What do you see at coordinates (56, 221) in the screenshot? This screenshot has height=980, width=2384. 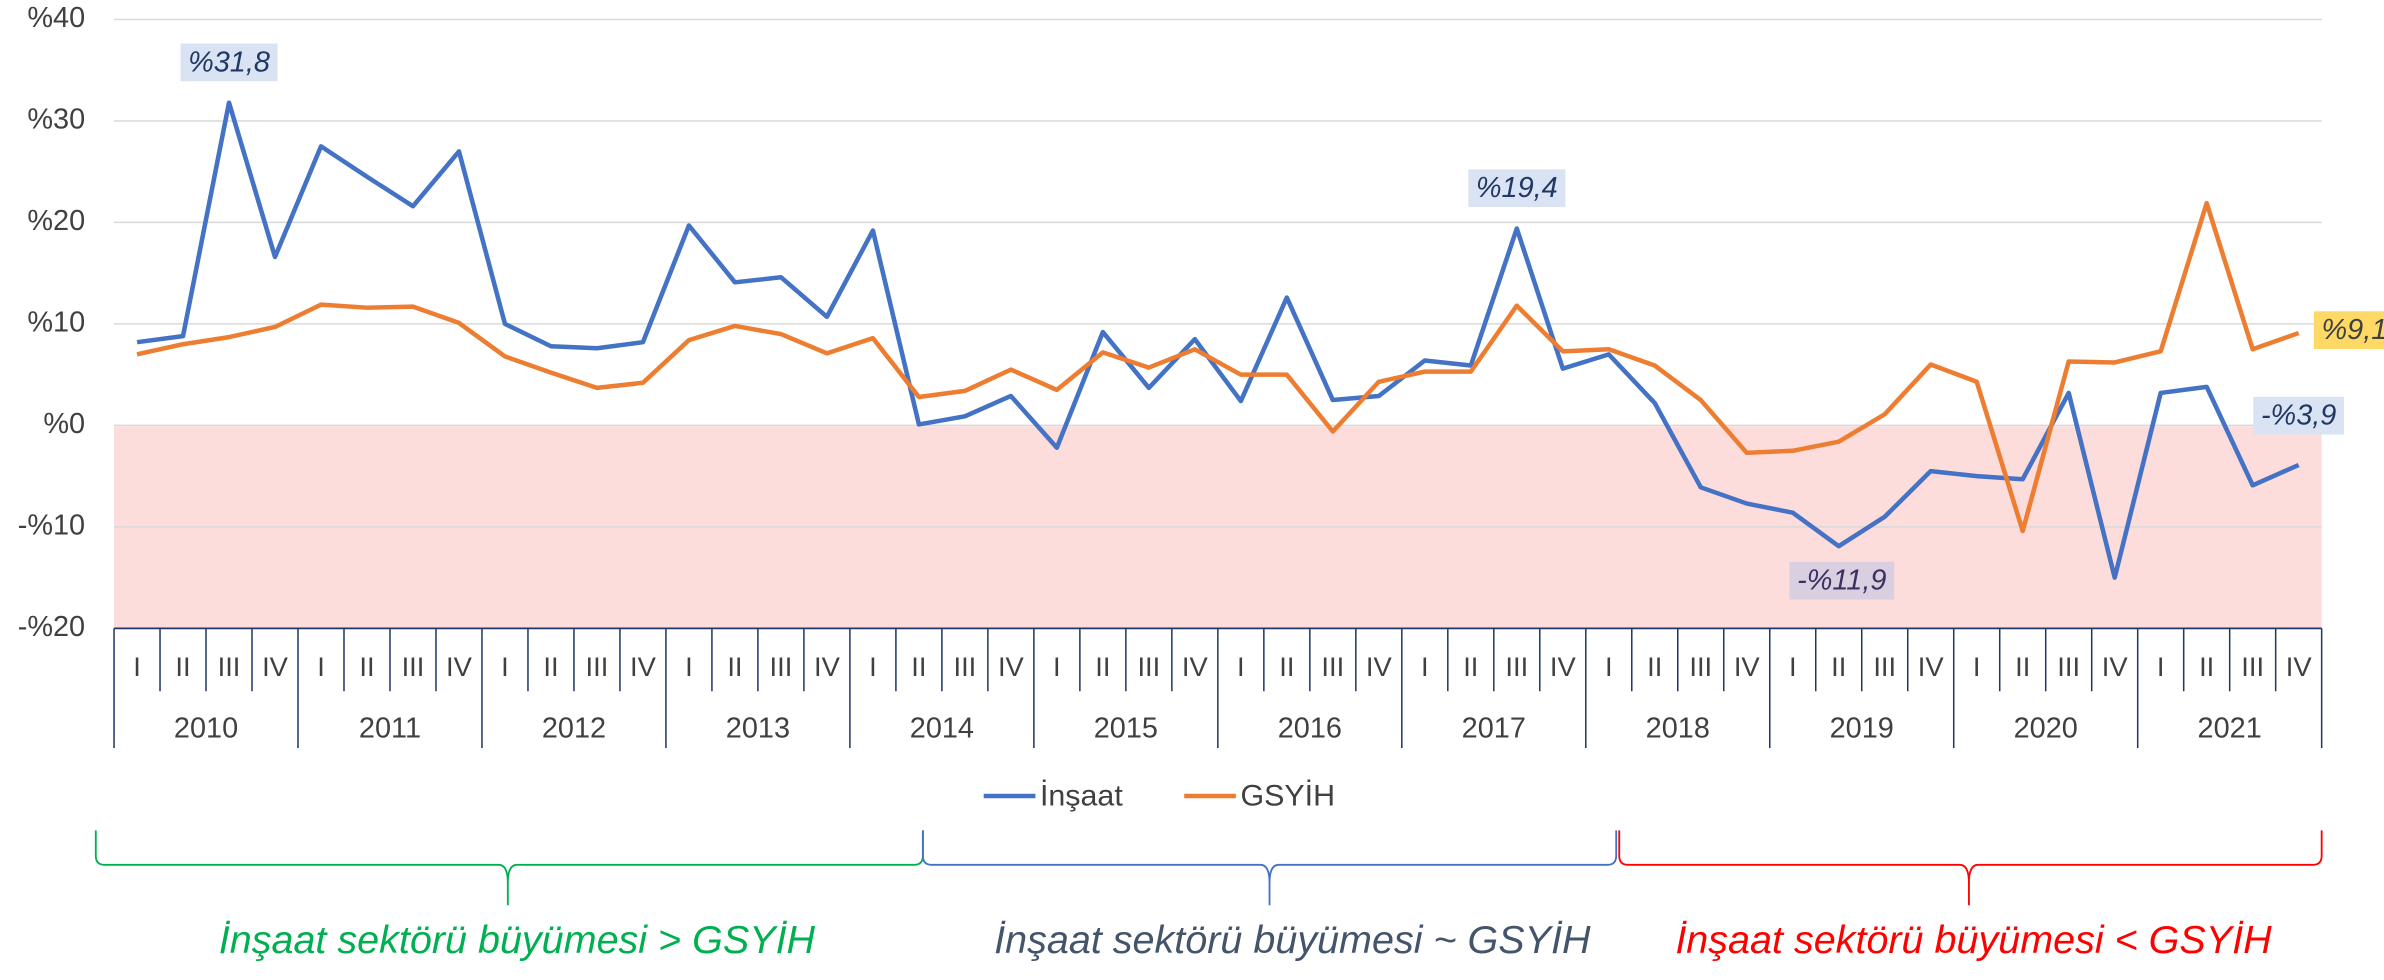 I see `y-tick-label: %20` at bounding box center [56, 221].